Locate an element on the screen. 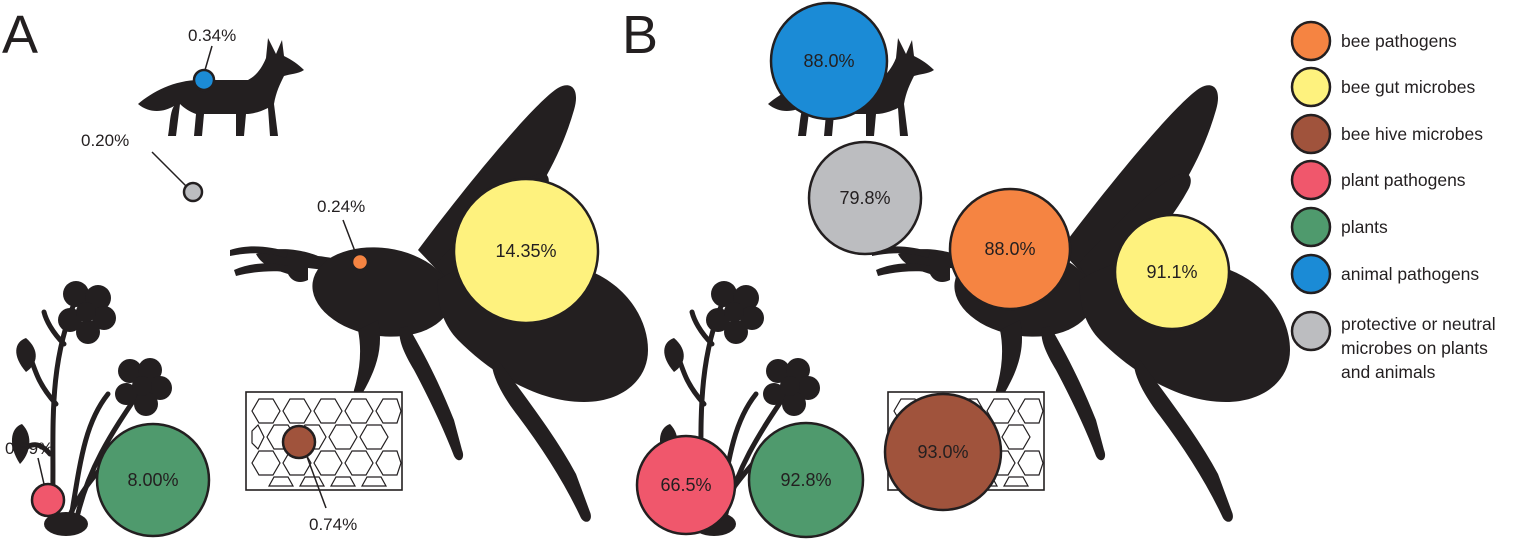 The height and width of the screenshot is (540, 1535). label-bee-hive-microbes-b: 93.0% is located at coordinates (942, 452).